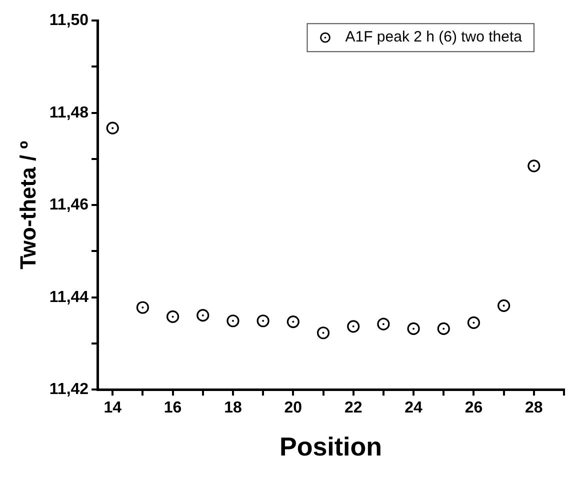 The height and width of the screenshot is (477, 586). Describe the element at coordinates (69, 21) in the screenshot. I see `y-tick-label: 11,50` at that location.